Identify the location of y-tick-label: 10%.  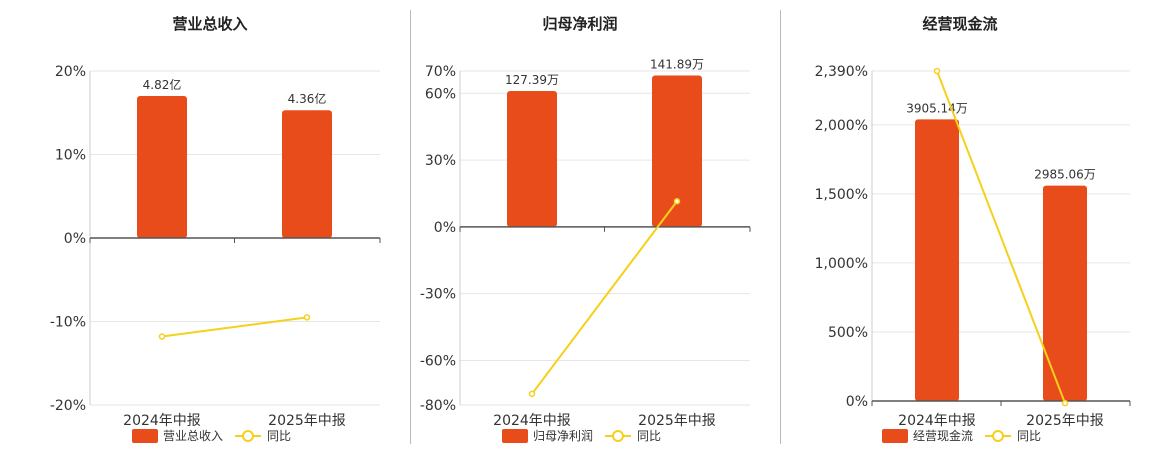
(70, 156).